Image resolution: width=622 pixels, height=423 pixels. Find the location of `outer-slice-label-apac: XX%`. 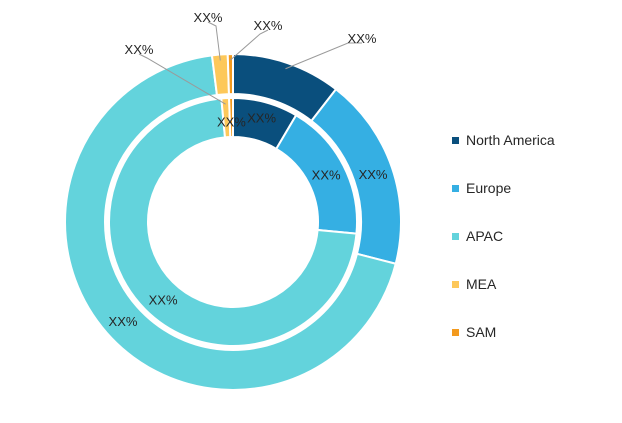

outer-slice-label-apac: XX% is located at coordinates (123, 321).